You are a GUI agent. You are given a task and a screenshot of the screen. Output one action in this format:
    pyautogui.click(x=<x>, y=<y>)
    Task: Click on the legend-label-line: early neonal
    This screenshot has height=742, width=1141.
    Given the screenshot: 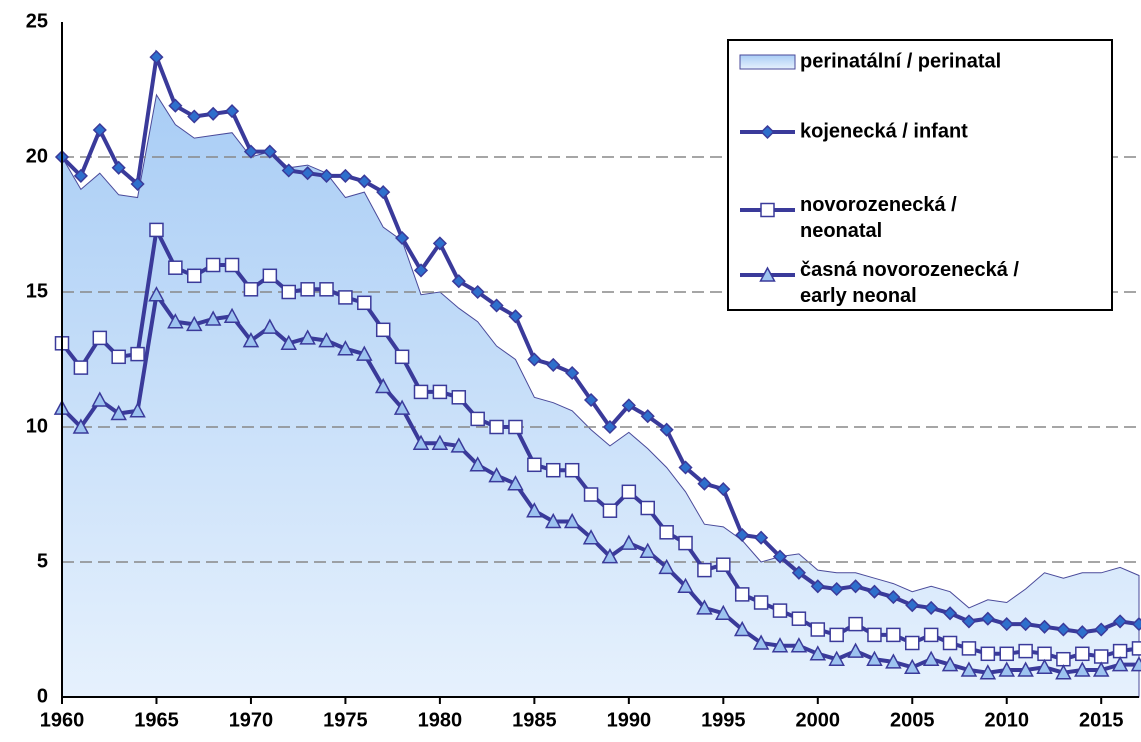 What is the action you would take?
    pyautogui.click(x=858, y=296)
    